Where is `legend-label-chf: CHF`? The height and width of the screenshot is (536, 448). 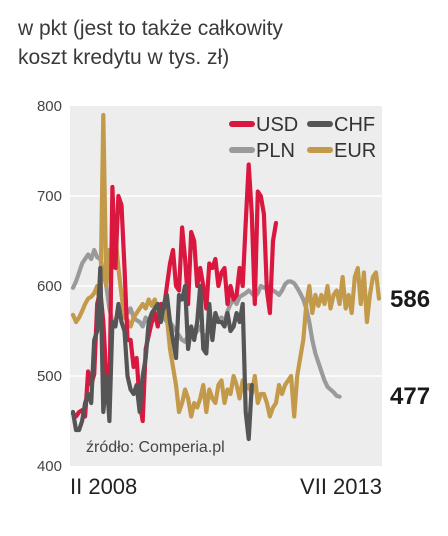 legend-label-chf: CHF is located at coordinates (354, 125).